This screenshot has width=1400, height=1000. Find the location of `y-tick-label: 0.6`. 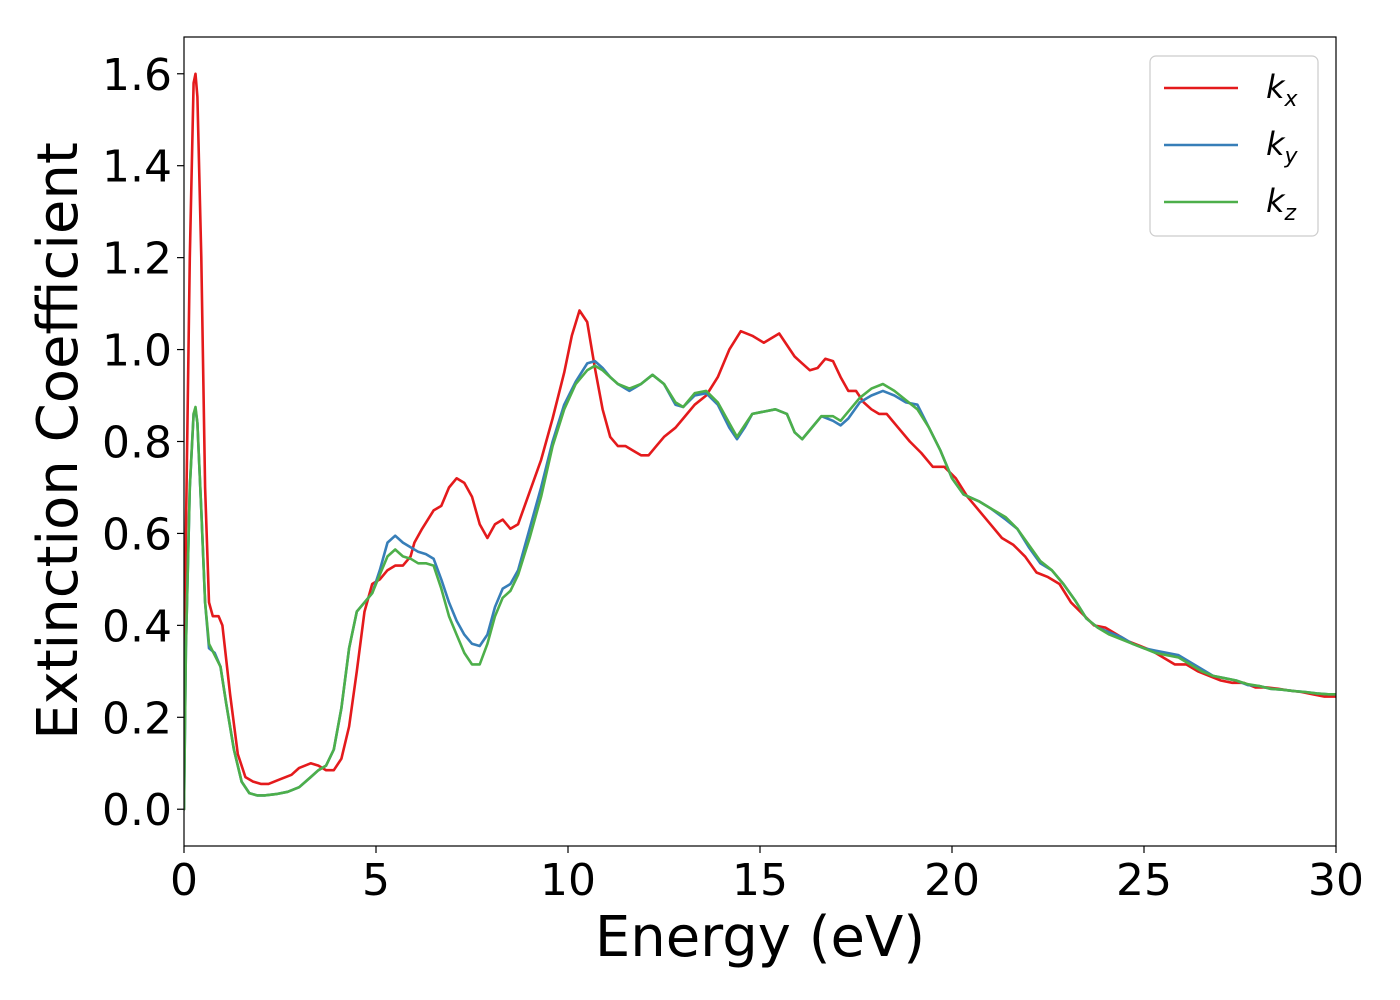

y-tick-label: 0.6 is located at coordinates (137, 534).